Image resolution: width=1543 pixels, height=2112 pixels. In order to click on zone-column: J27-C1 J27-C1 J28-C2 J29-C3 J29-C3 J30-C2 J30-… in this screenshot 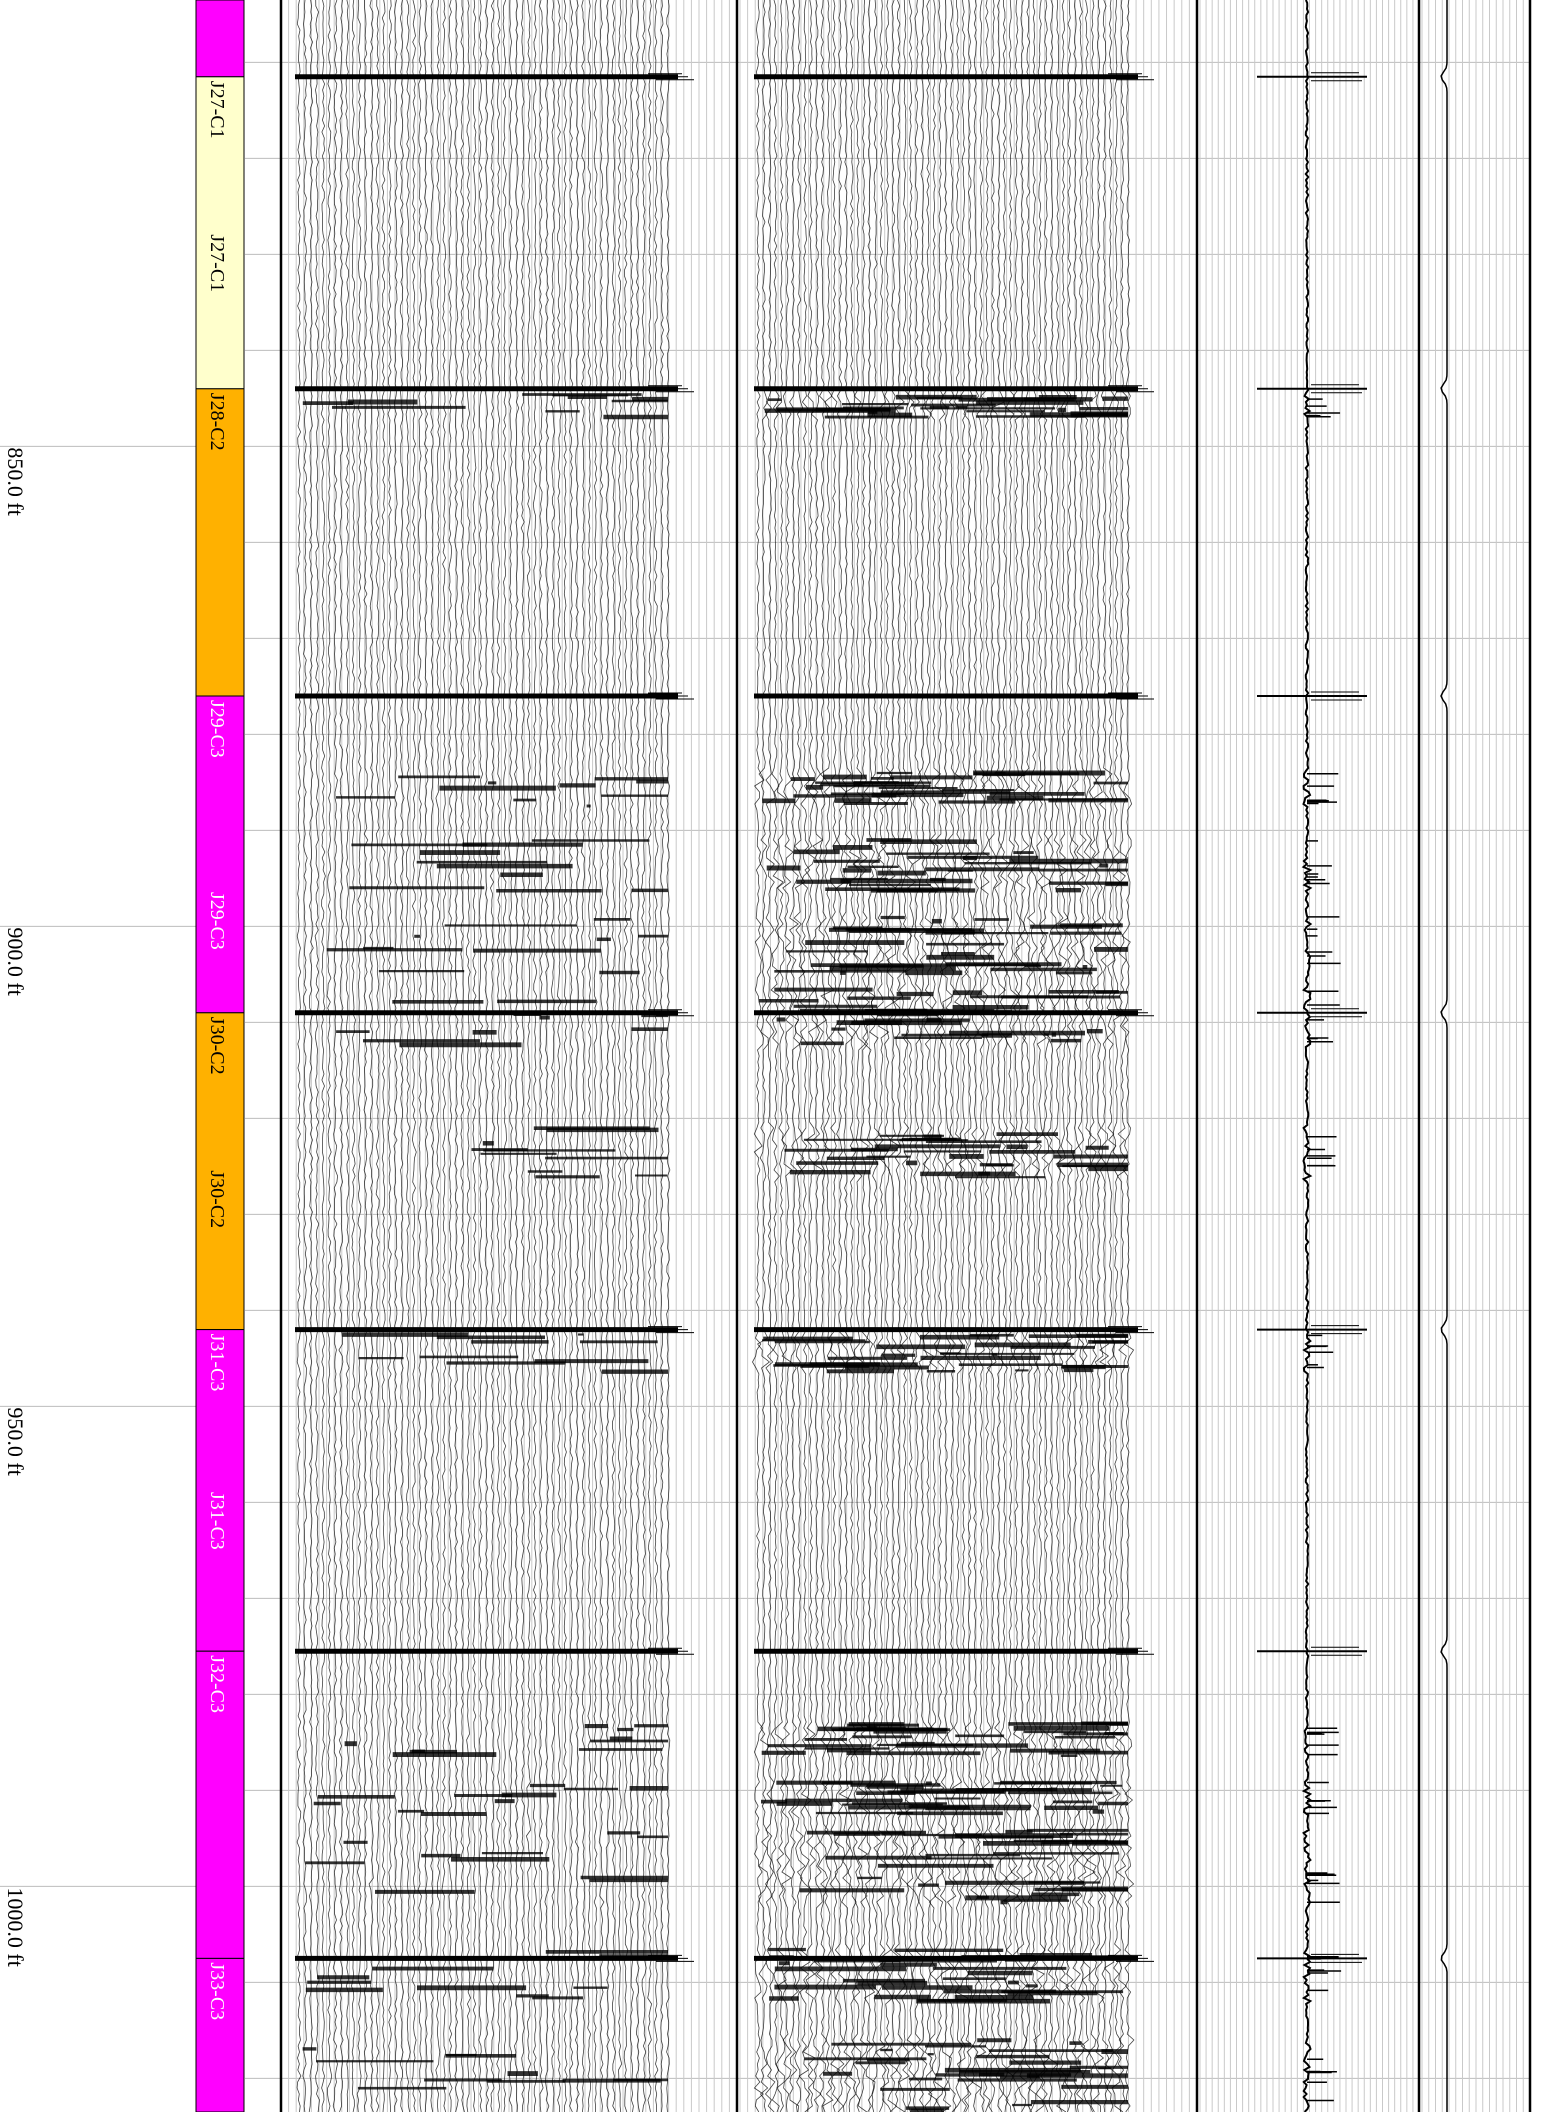, I will do `click(220, 1056)`.